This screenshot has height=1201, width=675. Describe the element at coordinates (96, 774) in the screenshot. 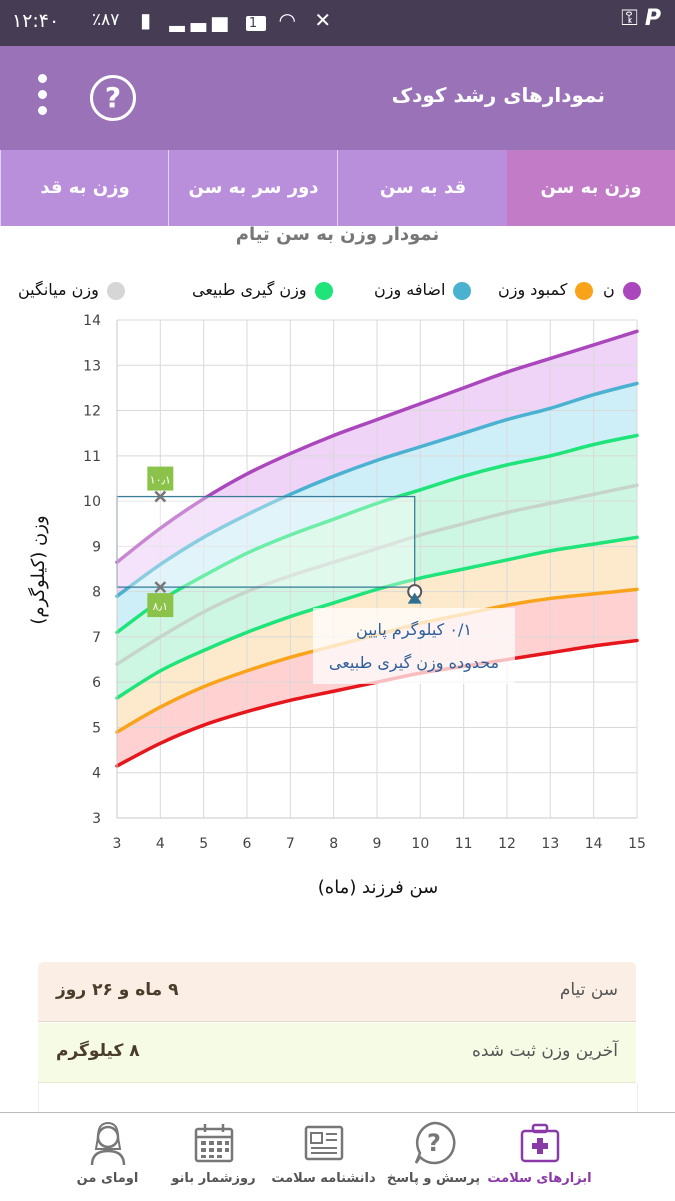

I see `y-tick-label: 4` at that location.